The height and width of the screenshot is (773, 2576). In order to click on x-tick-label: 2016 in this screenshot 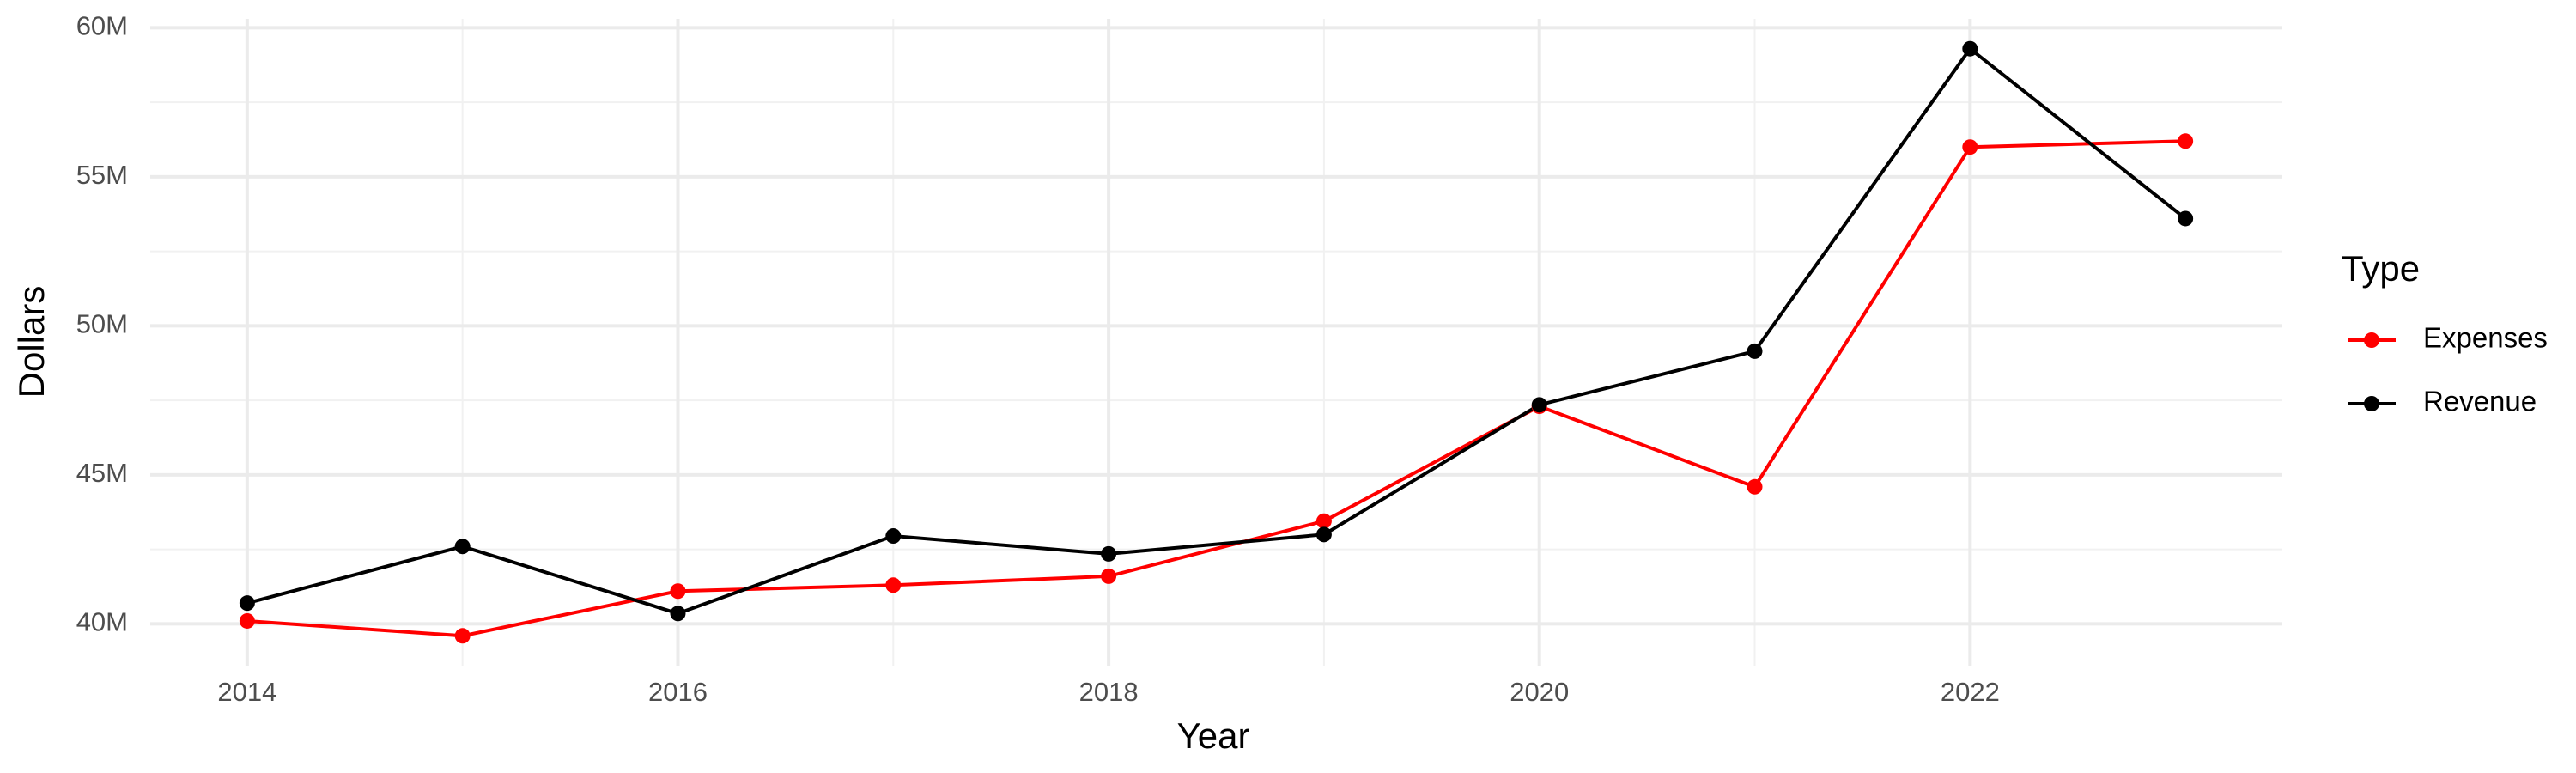, I will do `click(678, 692)`.